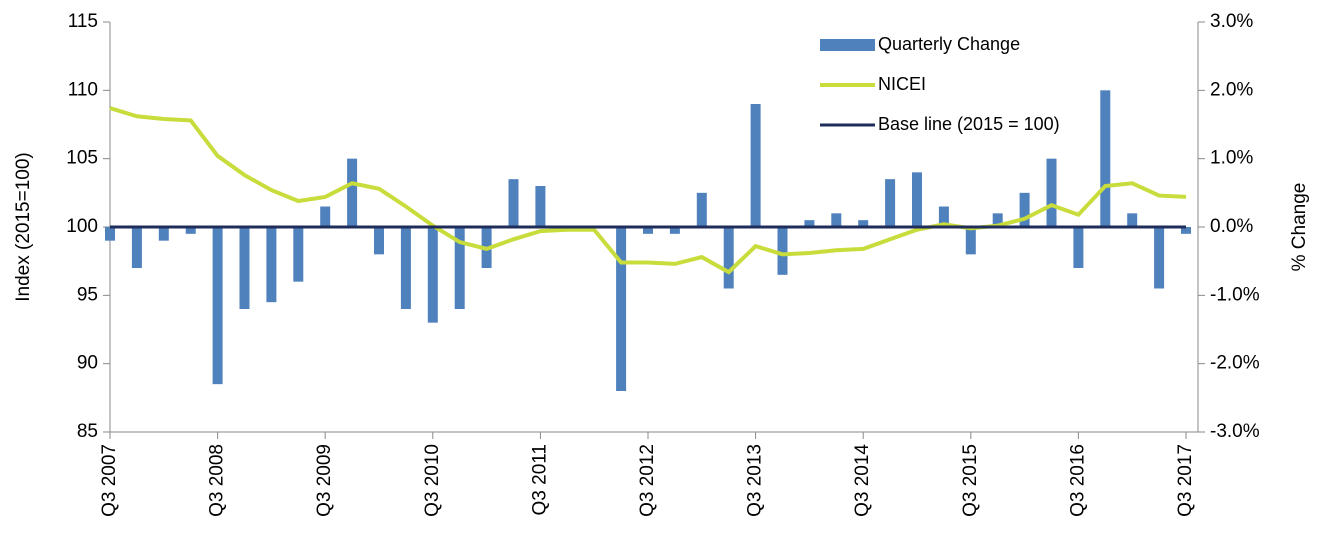  Describe the element at coordinates (902, 84) in the screenshot. I see `legend-label: NICEI` at that location.